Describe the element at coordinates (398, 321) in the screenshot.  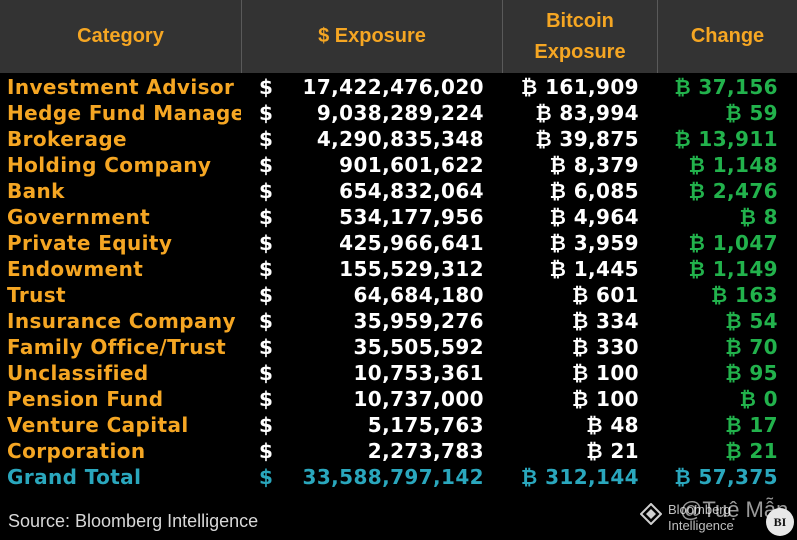
I see `table-row: Insurance Company $35,959,276 ₿ 334 ₿ 54` at that location.